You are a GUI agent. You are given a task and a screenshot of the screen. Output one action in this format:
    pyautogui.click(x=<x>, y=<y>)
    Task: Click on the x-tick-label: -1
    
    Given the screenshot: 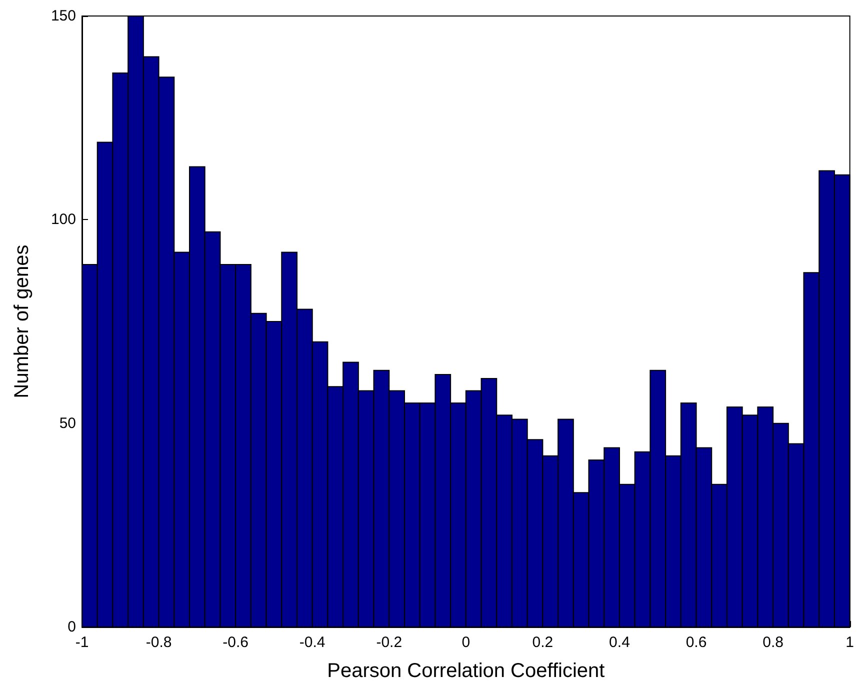 What is the action you would take?
    pyautogui.click(x=82, y=642)
    